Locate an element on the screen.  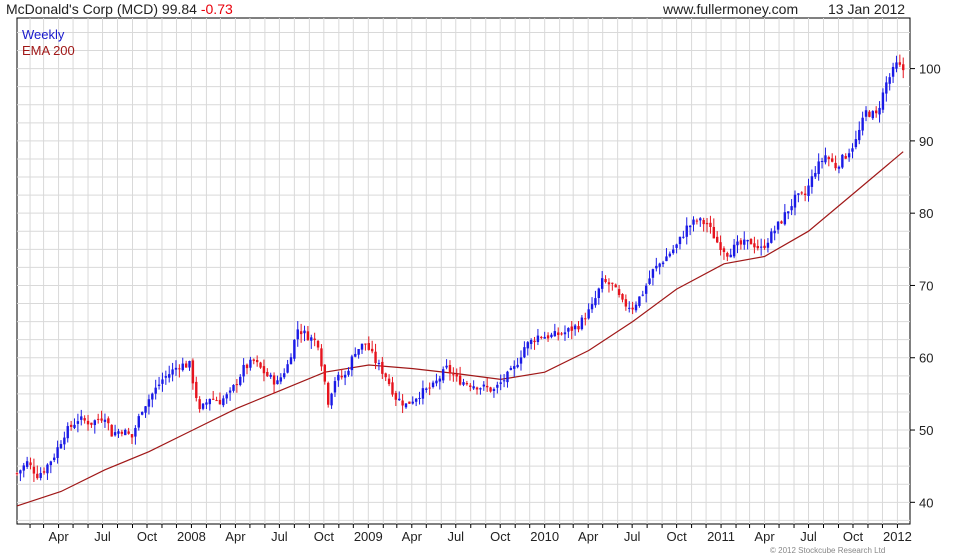
y-tick-label: 90 is located at coordinates (926, 141).